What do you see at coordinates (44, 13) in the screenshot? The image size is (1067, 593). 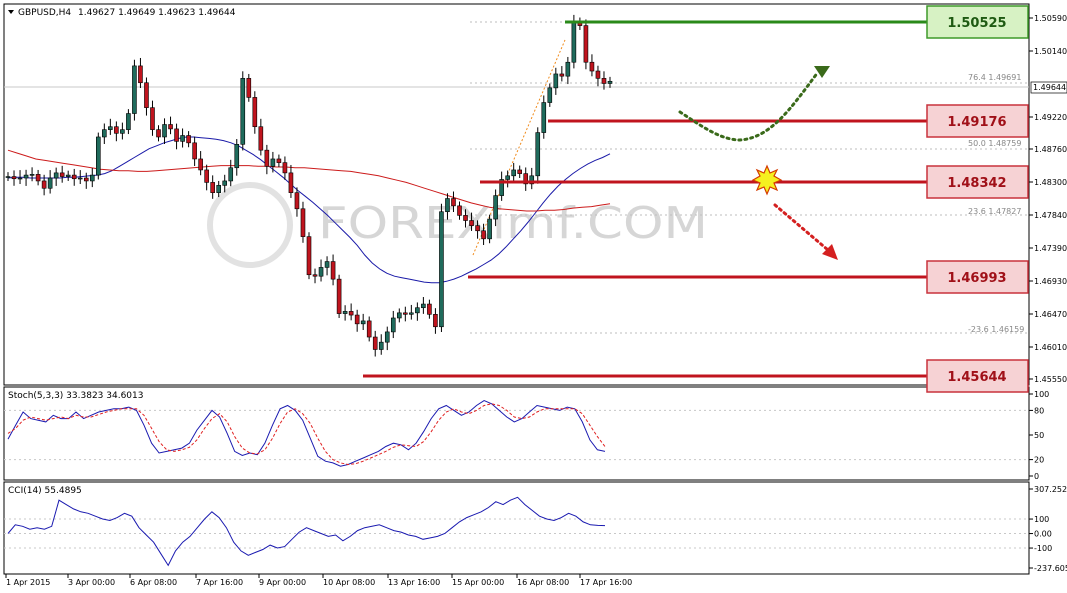 I see `symbol-label: GBPUSD,H4` at bounding box center [44, 13].